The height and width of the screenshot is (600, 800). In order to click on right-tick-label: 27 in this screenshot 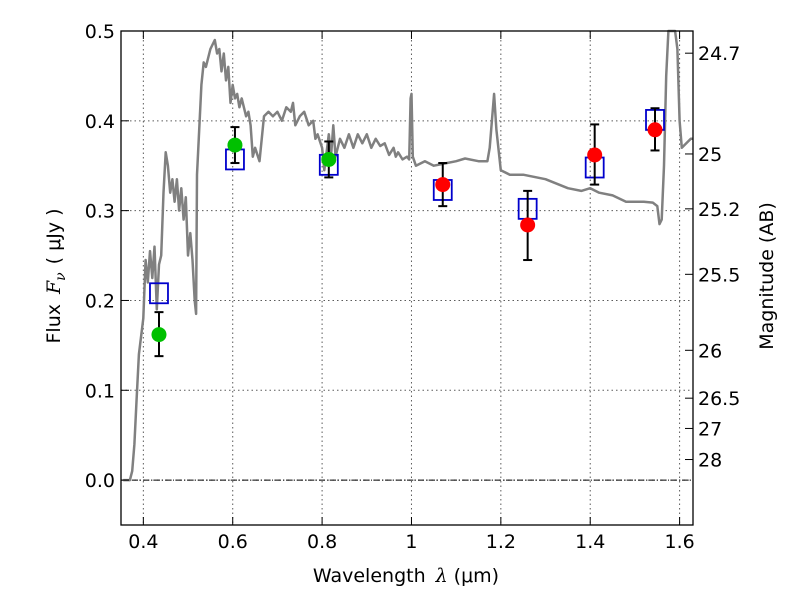, I will do `click(710, 429)`.